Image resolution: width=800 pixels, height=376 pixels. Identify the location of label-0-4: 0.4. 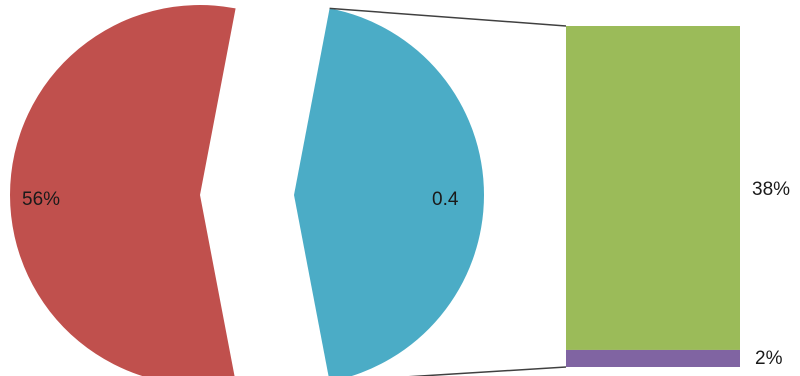
(445, 199).